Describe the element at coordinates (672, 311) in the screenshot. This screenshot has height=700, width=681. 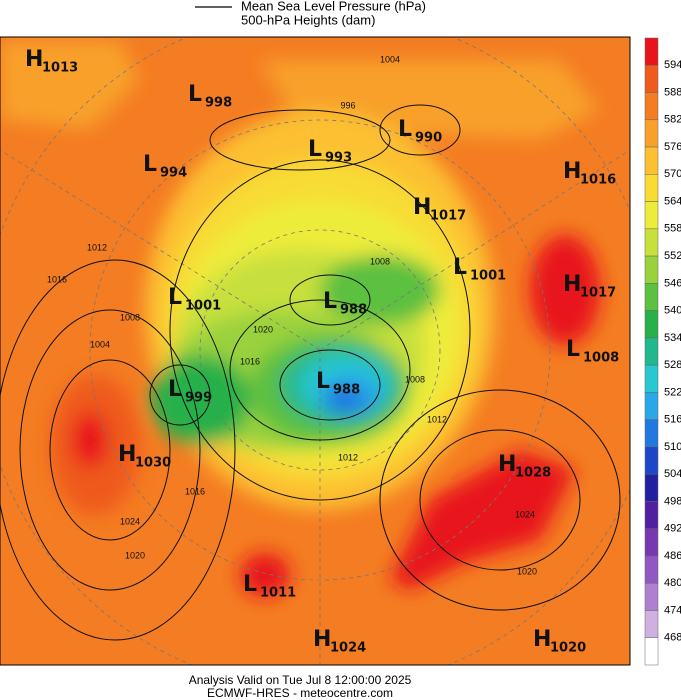
I see `colorbar-label: 540` at that location.